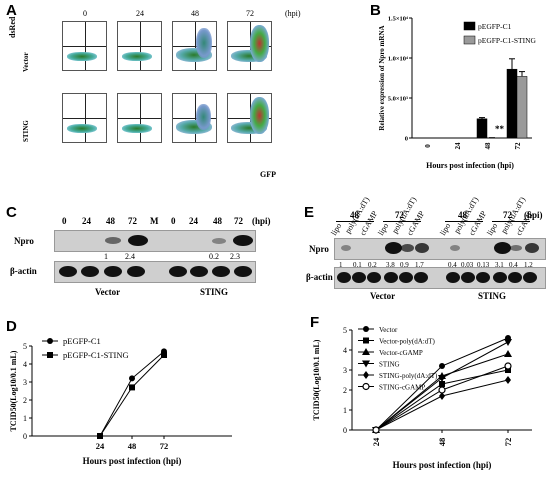  I want to click on e-tp-sting-48: 48, so click(462, 215).